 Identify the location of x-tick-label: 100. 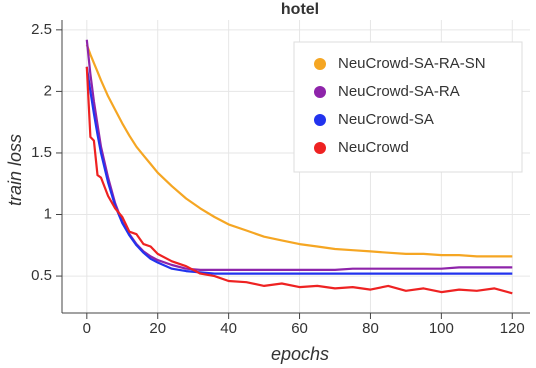
(441, 328).